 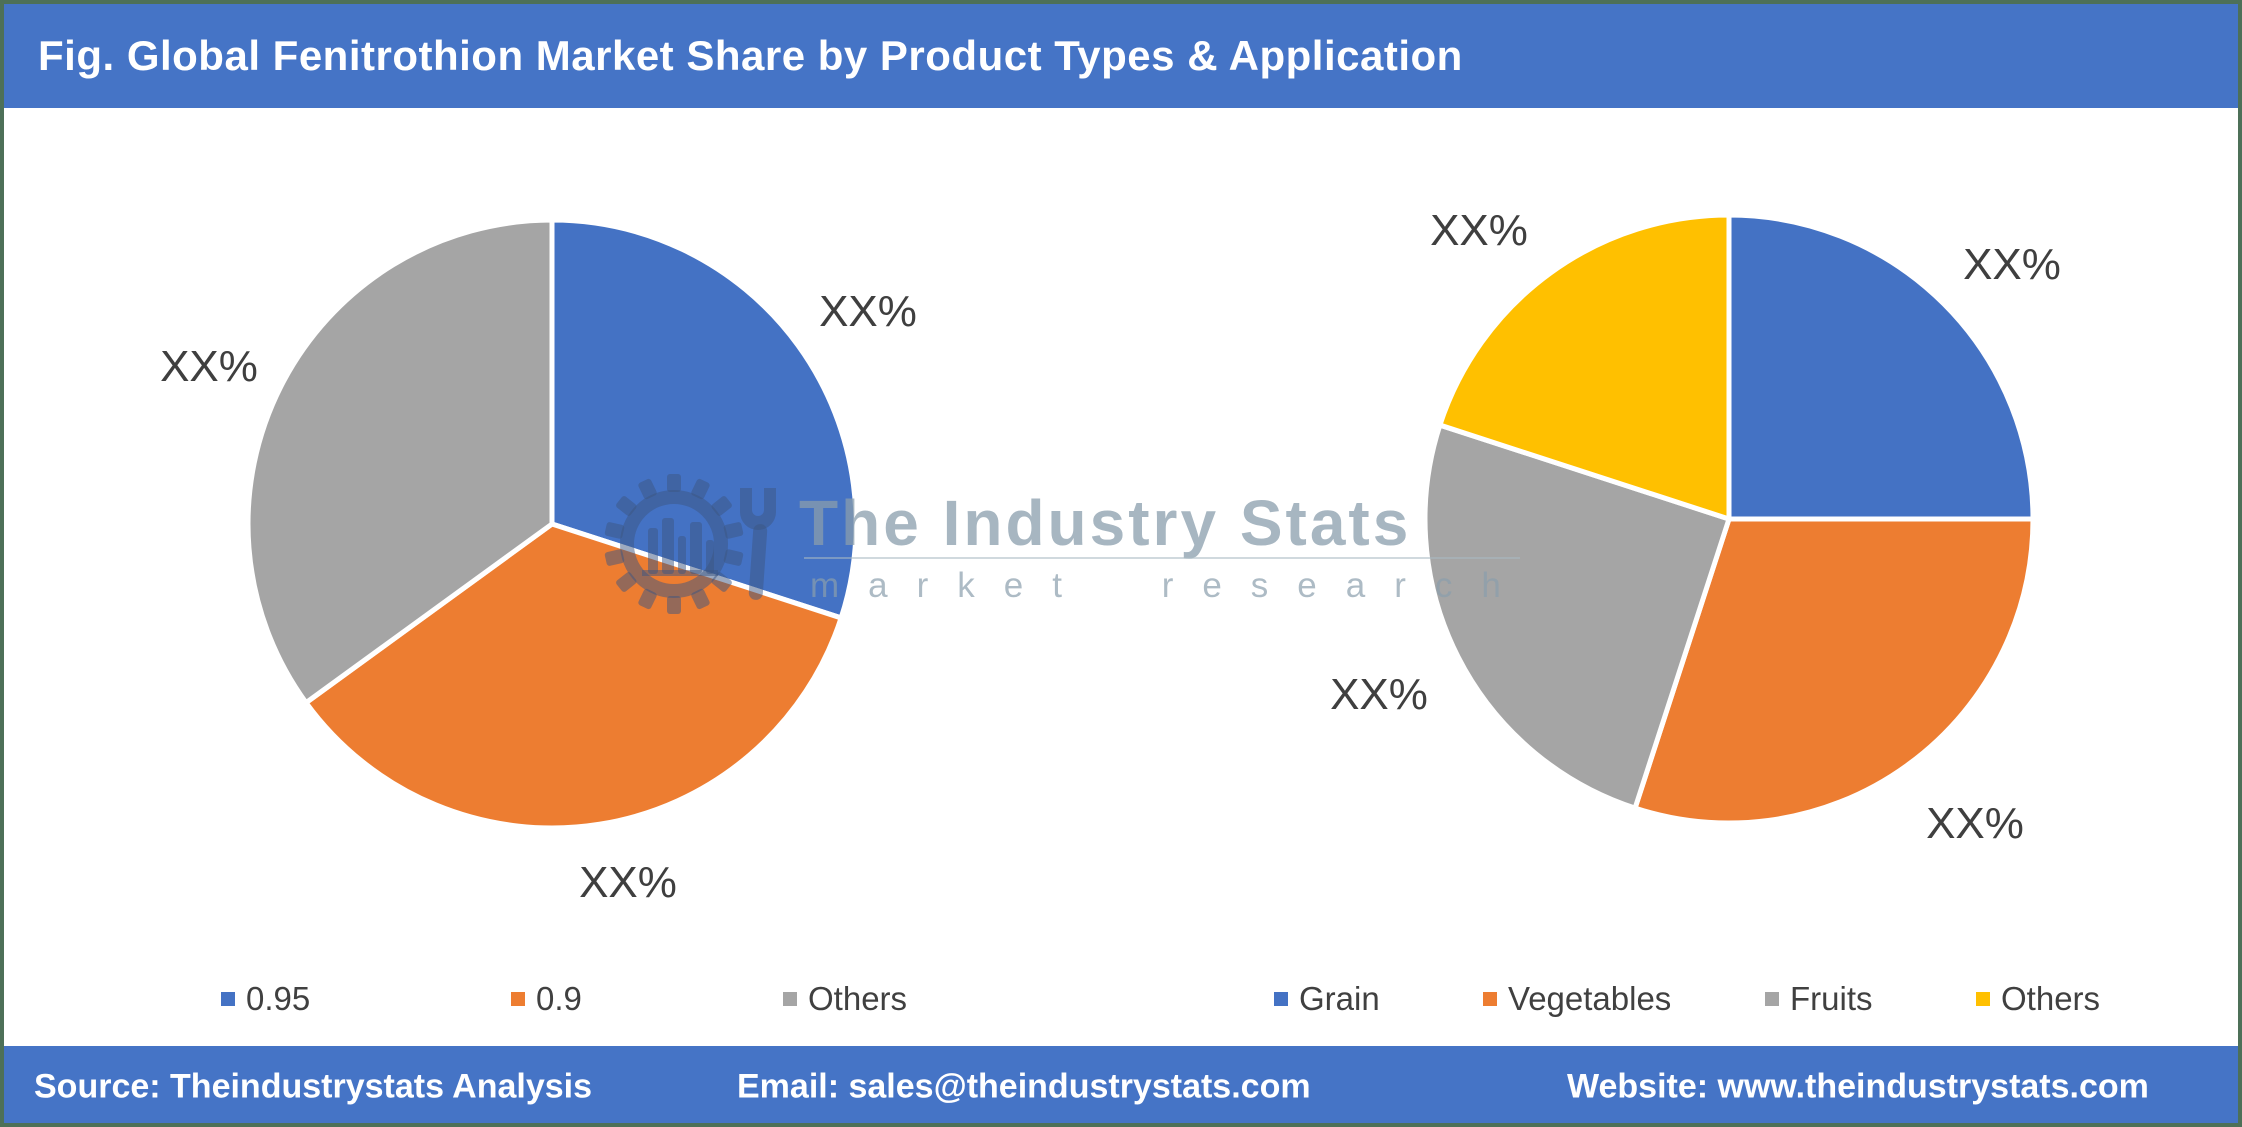 I want to click on slice-label-vegetables: XX%, so click(x=1975, y=823).